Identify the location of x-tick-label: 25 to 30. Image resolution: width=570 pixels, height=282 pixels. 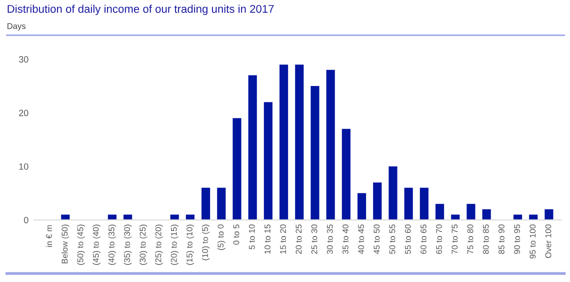
(314, 239).